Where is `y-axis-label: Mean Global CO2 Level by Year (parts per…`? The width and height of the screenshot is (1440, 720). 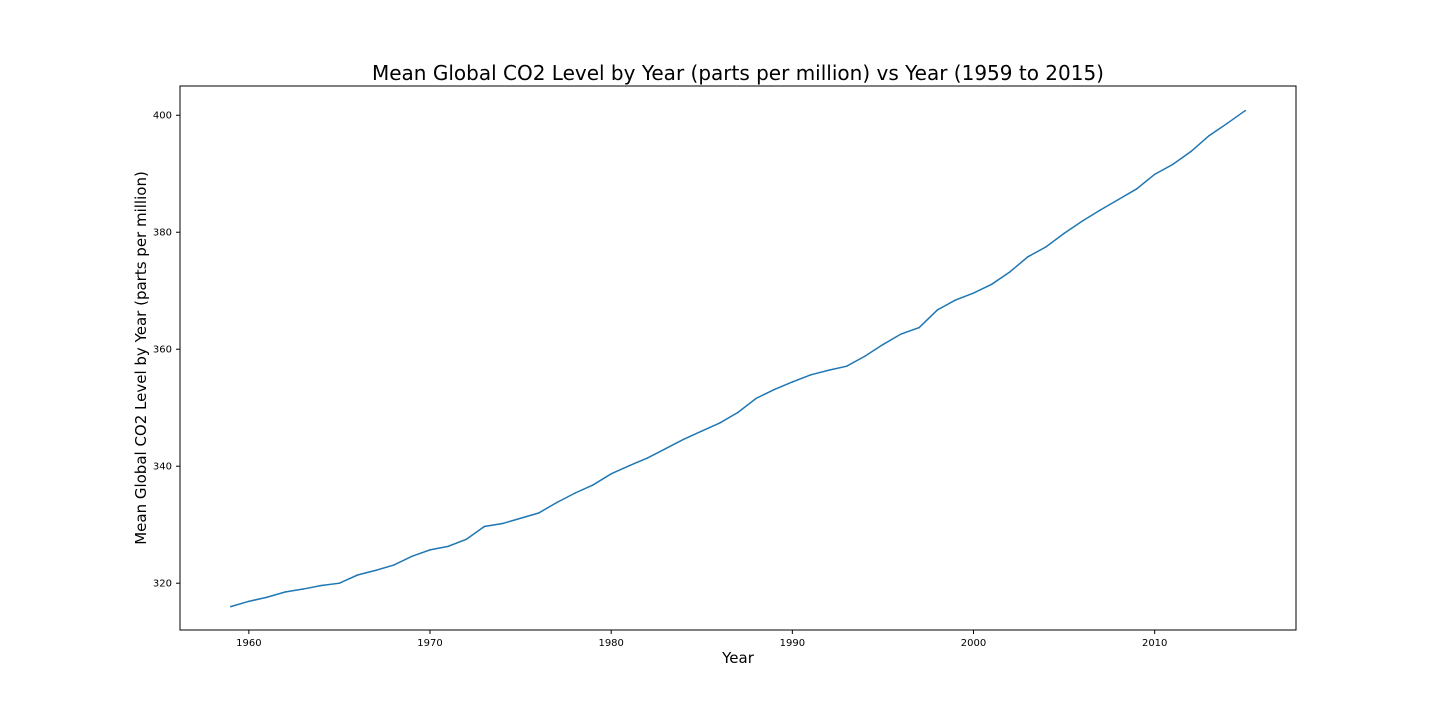 y-axis-label: Mean Global CO2 Level by Year (parts per… is located at coordinates (141, 358).